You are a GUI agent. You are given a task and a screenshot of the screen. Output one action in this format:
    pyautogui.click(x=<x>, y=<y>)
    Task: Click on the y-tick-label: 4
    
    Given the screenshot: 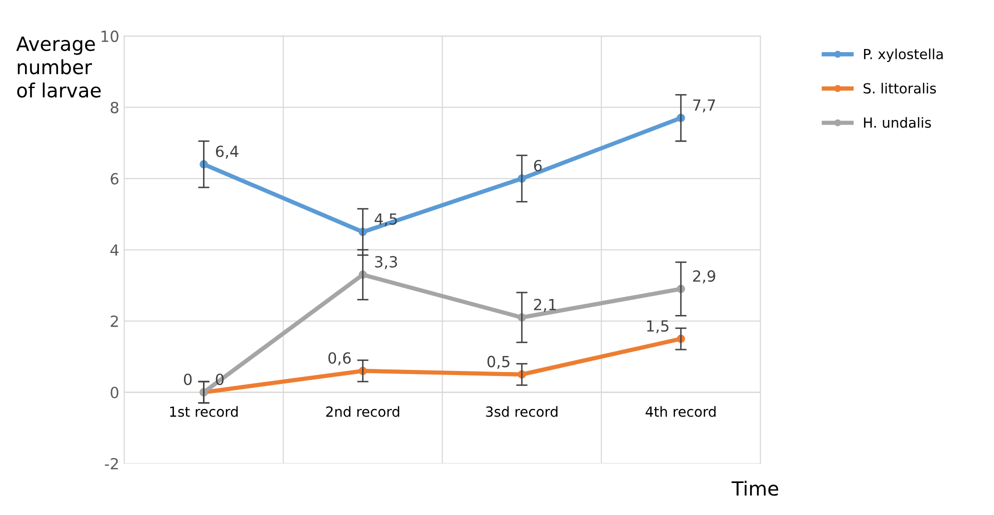 What is the action you would take?
    pyautogui.click(x=114, y=250)
    